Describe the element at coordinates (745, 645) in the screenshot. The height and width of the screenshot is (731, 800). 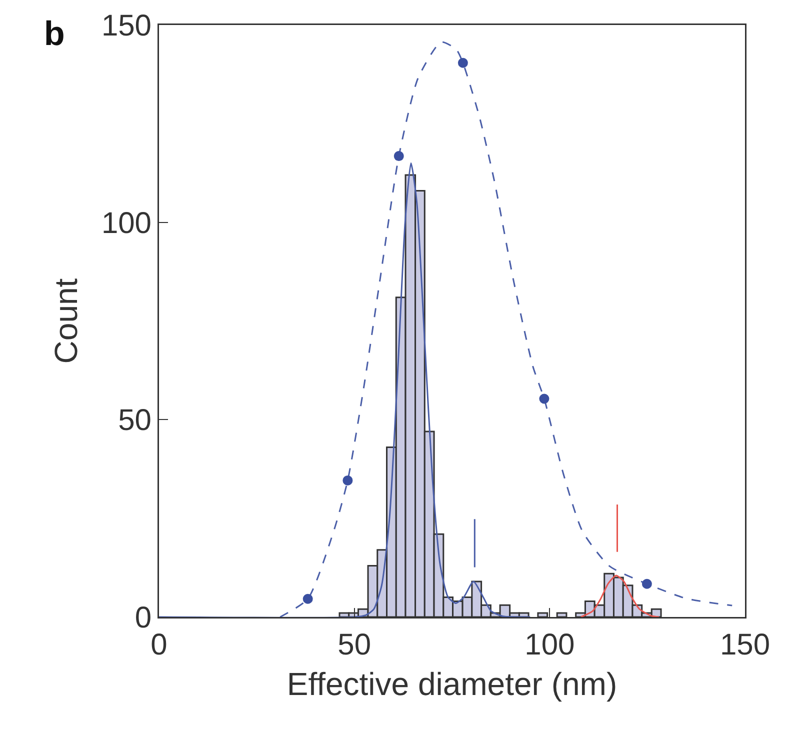
I see `x-tick-label: 150` at that location.